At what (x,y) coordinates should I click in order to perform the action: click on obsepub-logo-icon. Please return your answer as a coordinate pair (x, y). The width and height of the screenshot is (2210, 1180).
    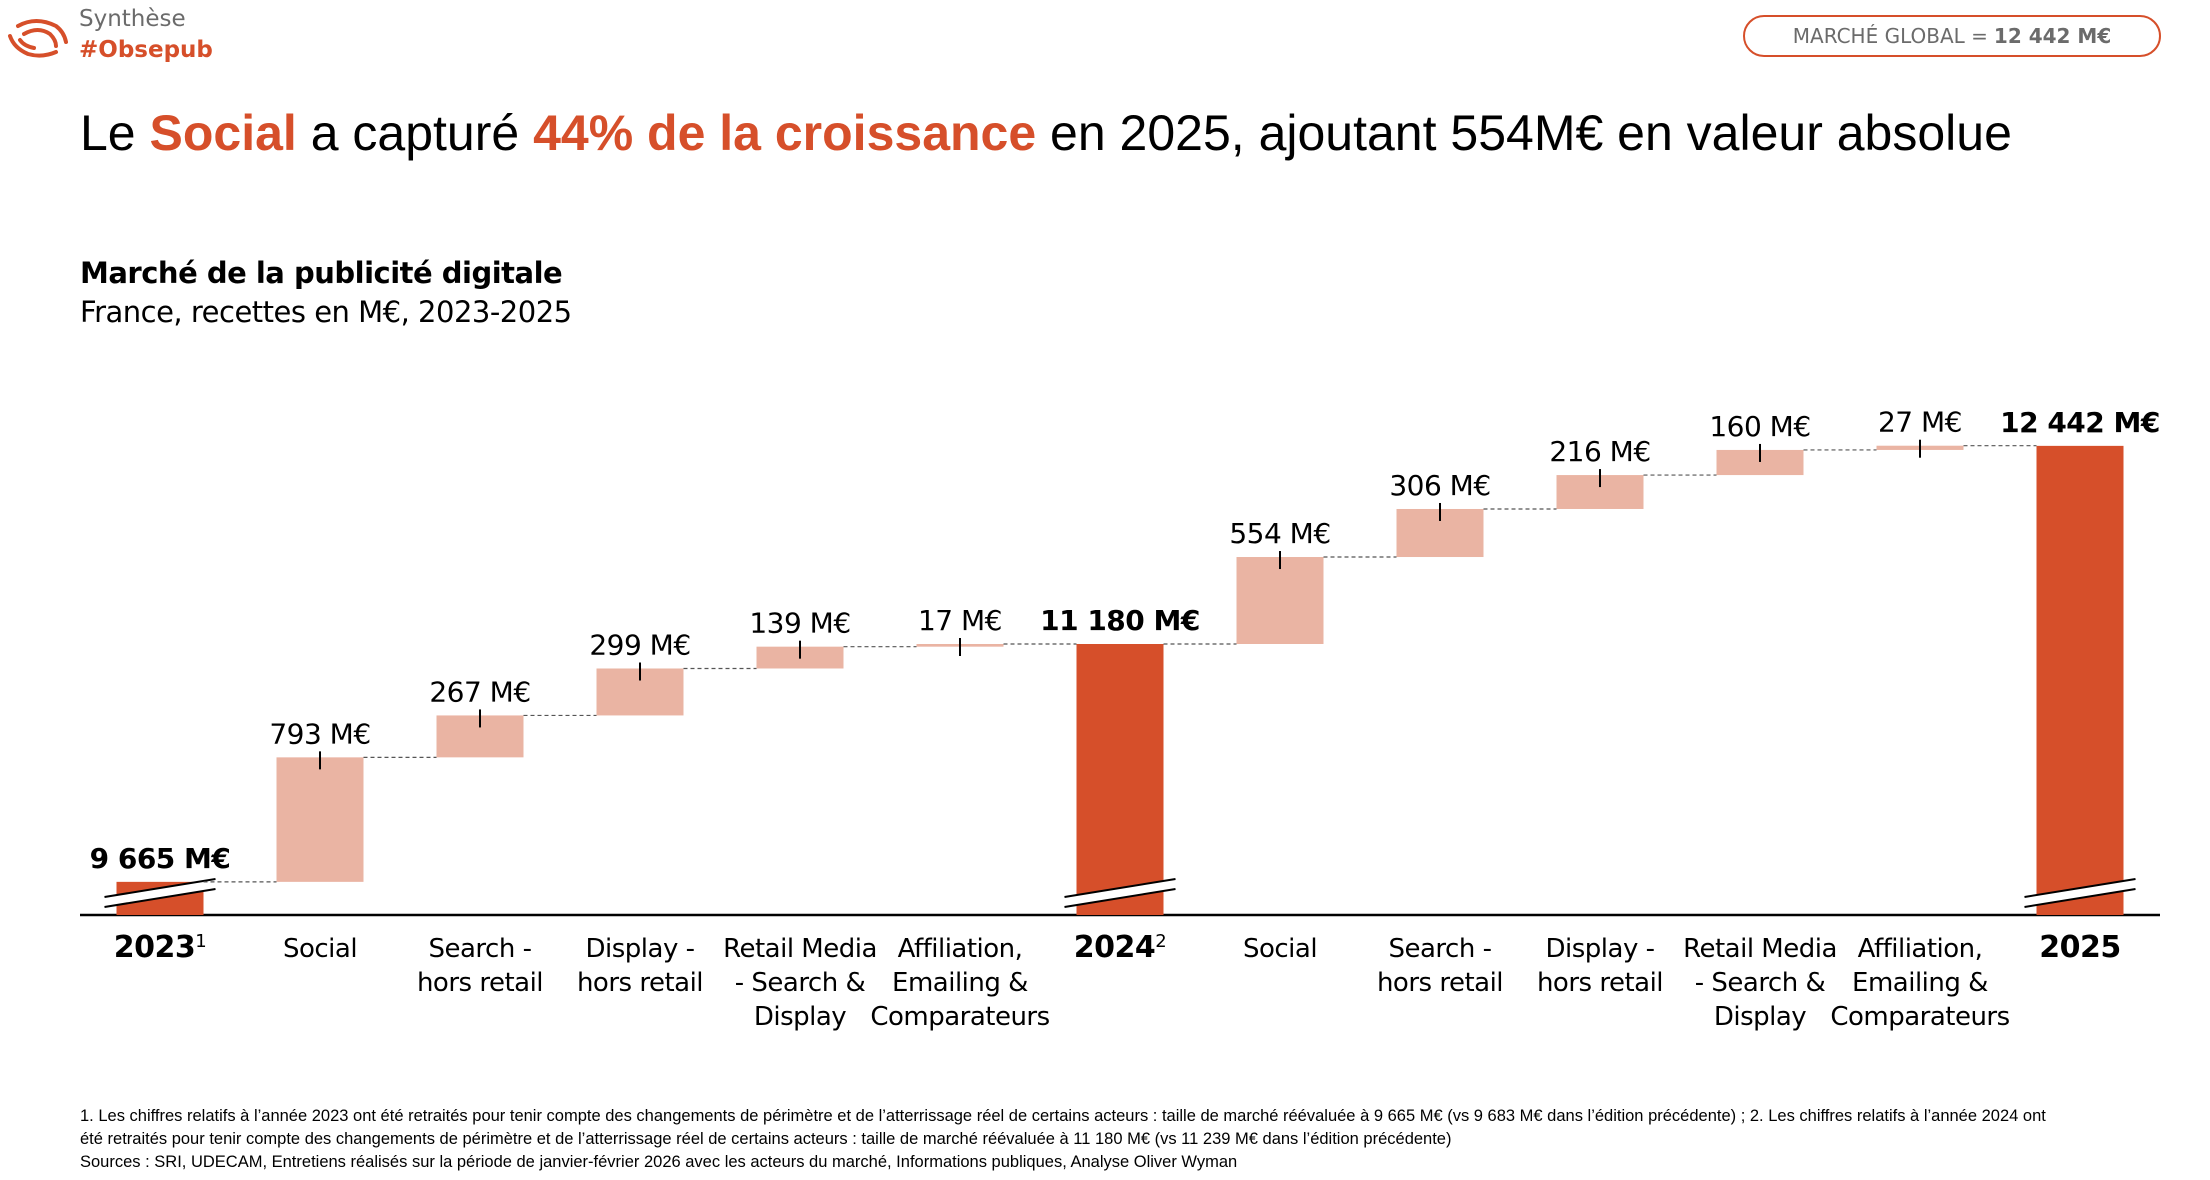
    Looking at the image, I should click on (38, 38).